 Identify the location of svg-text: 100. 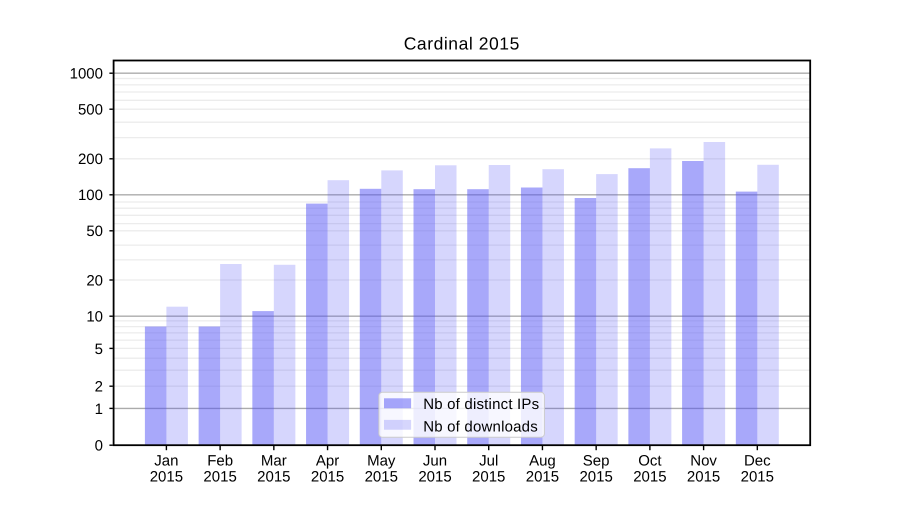
(90, 195).